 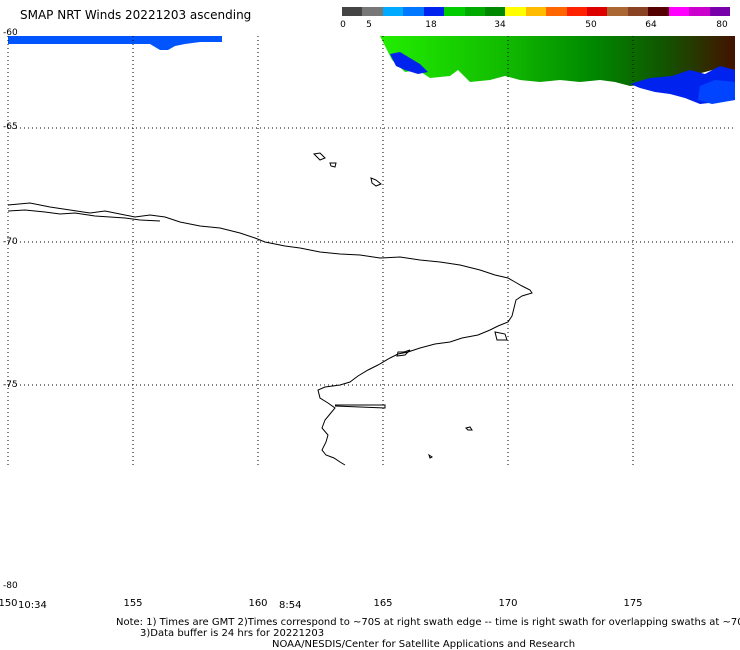 I want to click on swath-time-label: 8:54, so click(x=290, y=605).